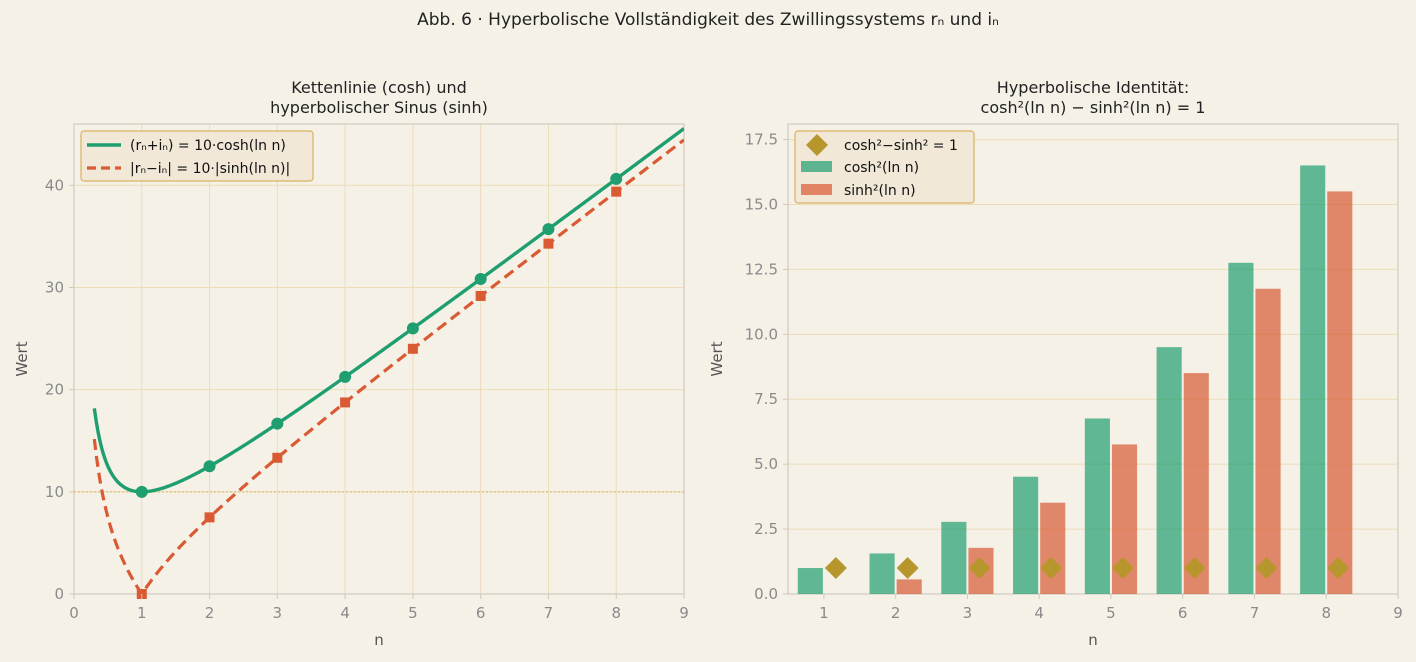 Image resolution: width=1416 pixels, height=662 pixels. Describe the element at coordinates (901, 146) in the screenshot. I see `legend-label-identity: cosh²−sinh² = 1` at that location.